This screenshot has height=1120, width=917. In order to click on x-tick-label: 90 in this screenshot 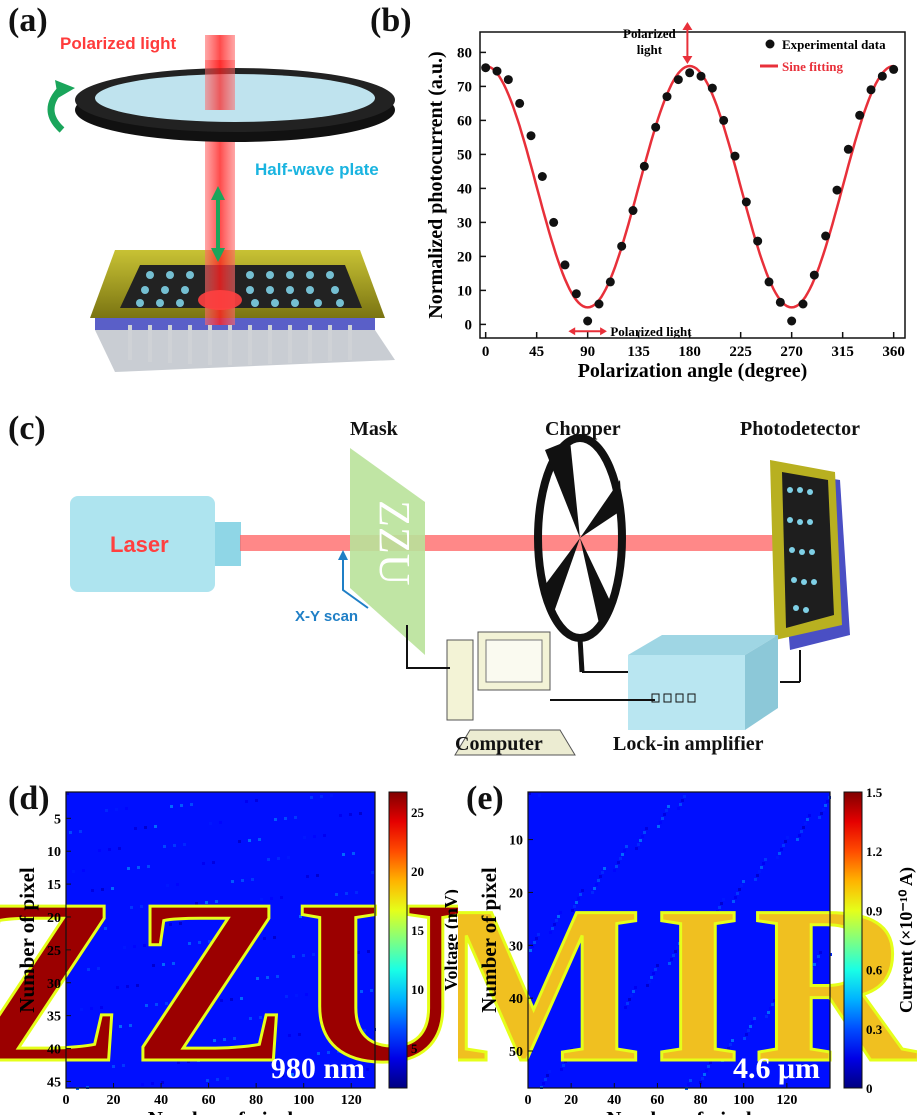, I will do `click(587, 352)`.